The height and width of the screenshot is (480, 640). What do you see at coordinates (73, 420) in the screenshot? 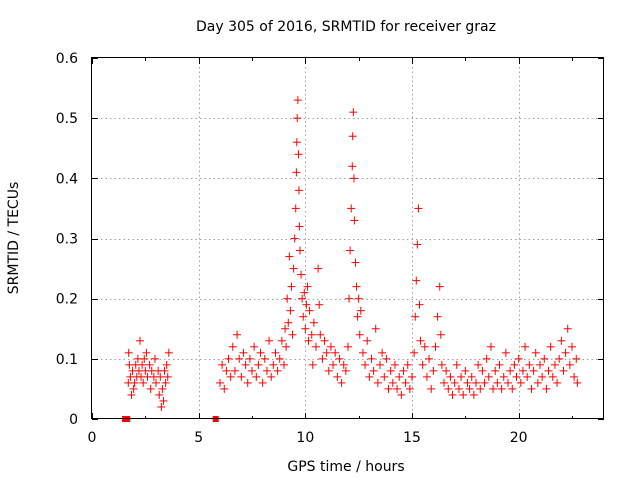
I see `y-tick-label: 0` at bounding box center [73, 420].